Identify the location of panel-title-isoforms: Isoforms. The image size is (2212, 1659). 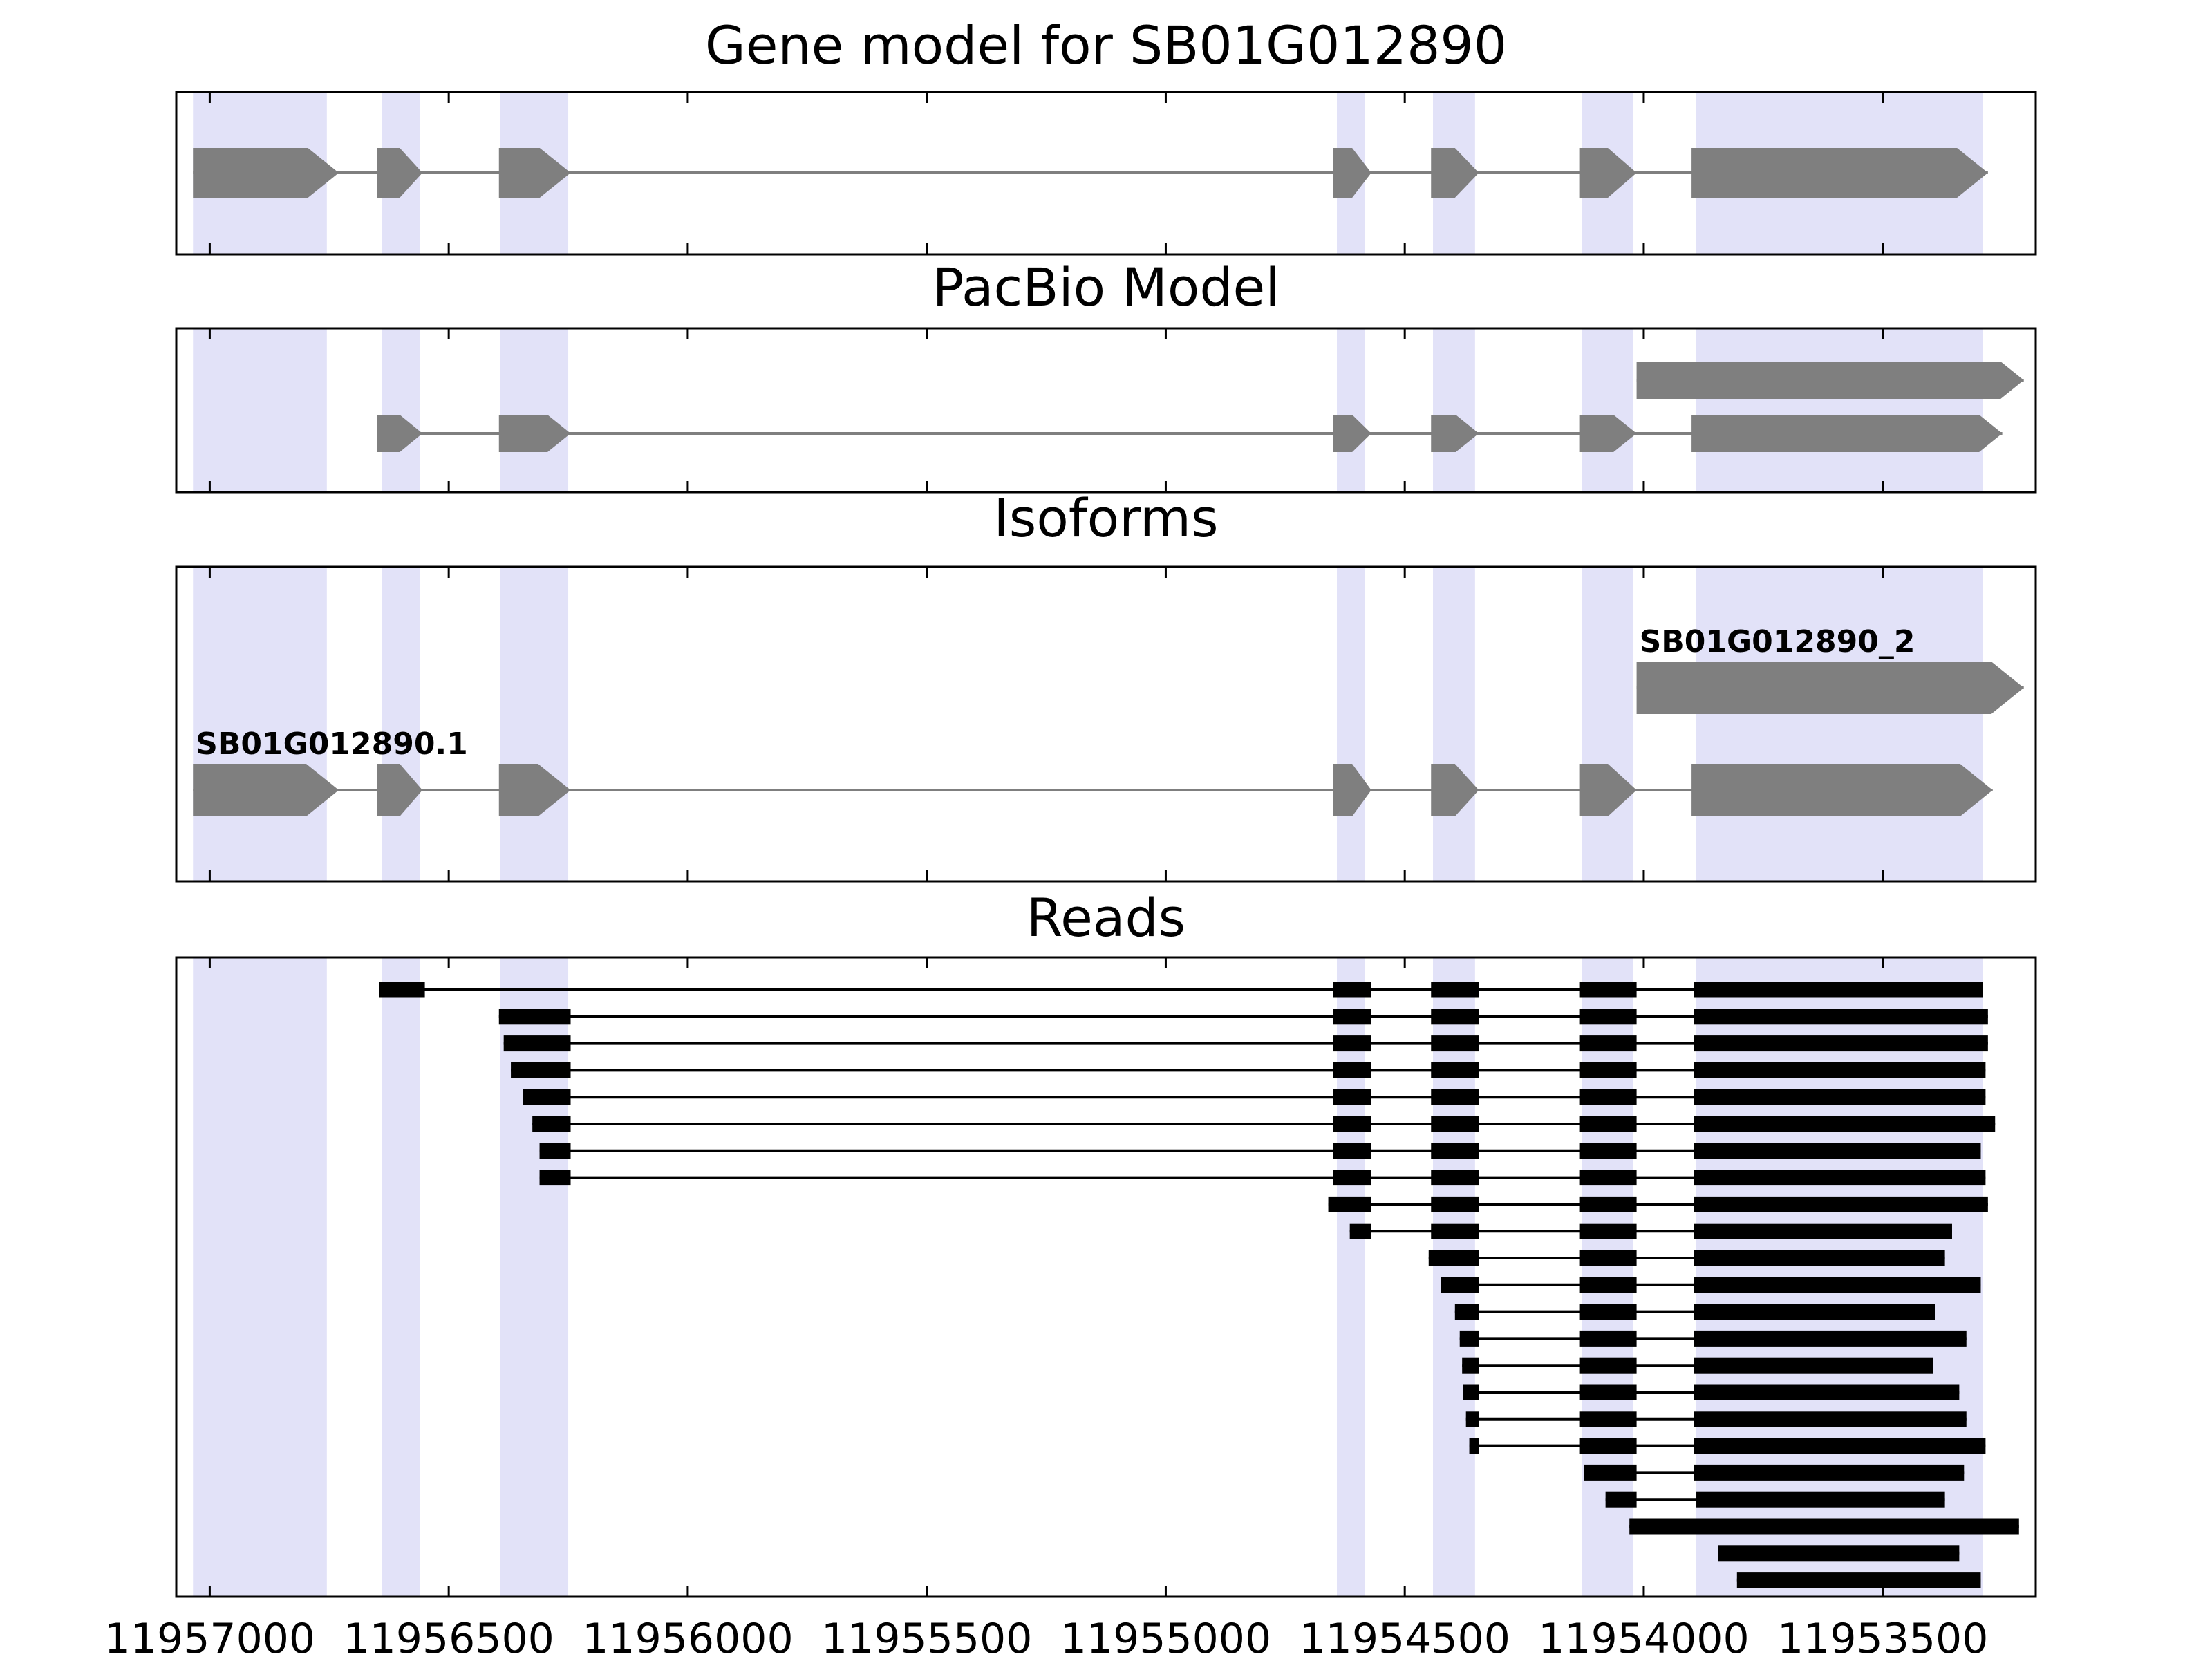
(1106, 518).